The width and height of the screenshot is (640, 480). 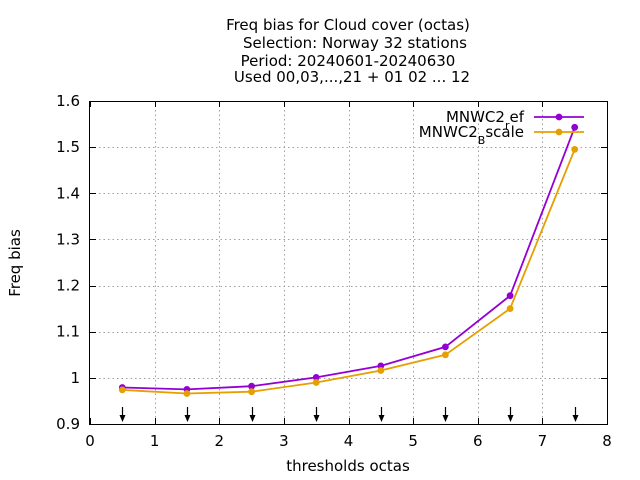 What do you see at coordinates (348, 61) in the screenshot?
I see `title-line-3: Period: 20240601-20240630` at bounding box center [348, 61].